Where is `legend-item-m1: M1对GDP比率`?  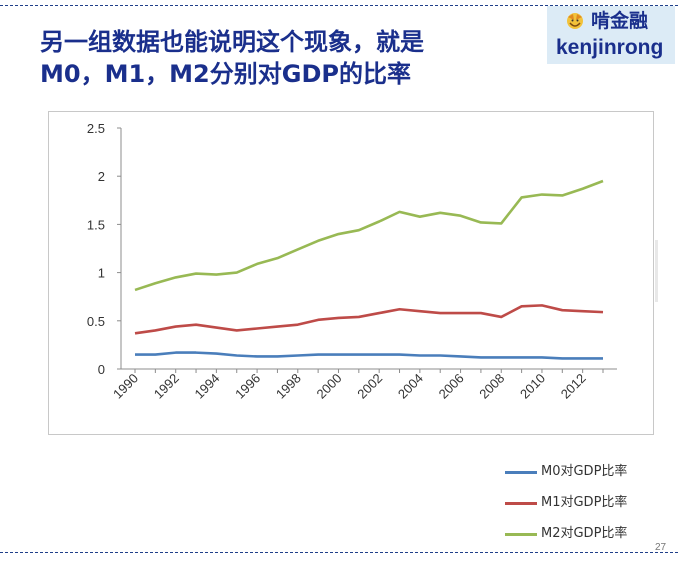 legend-item-m1: M1对GDP比率 is located at coordinates (580, 503).